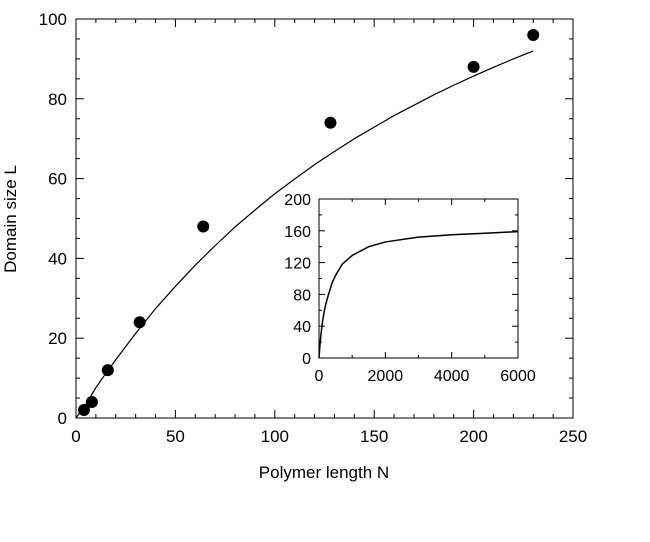 Image resolution: width=650 pixels, height=542 pixels. Describe the element at coordinates (386, 376) in the screenshot. I see `inset-x-tick-label: 2000` at that location.